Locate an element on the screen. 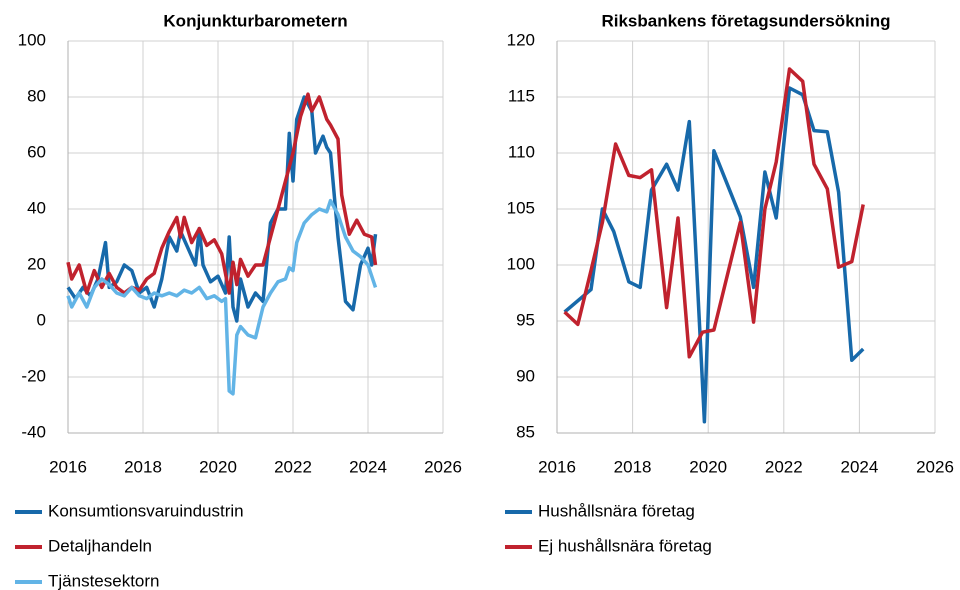 This screenshot has height=590, width=960. y-tick-label: 20 is located at coordinates (36, 263).